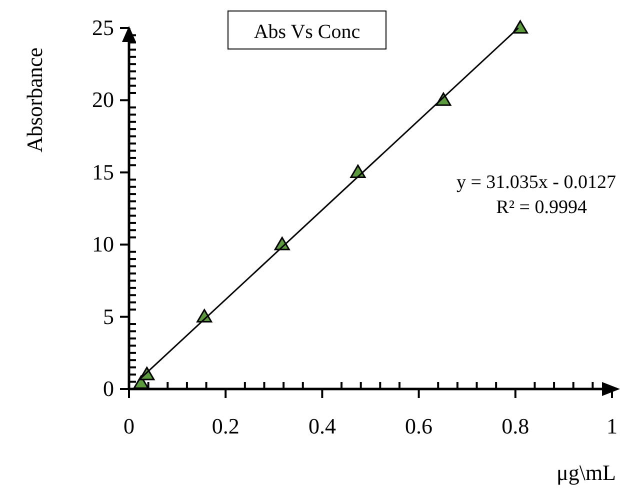 The image size is (620, 488). I want to click on y-tick-label: 25, so click(103, 27).